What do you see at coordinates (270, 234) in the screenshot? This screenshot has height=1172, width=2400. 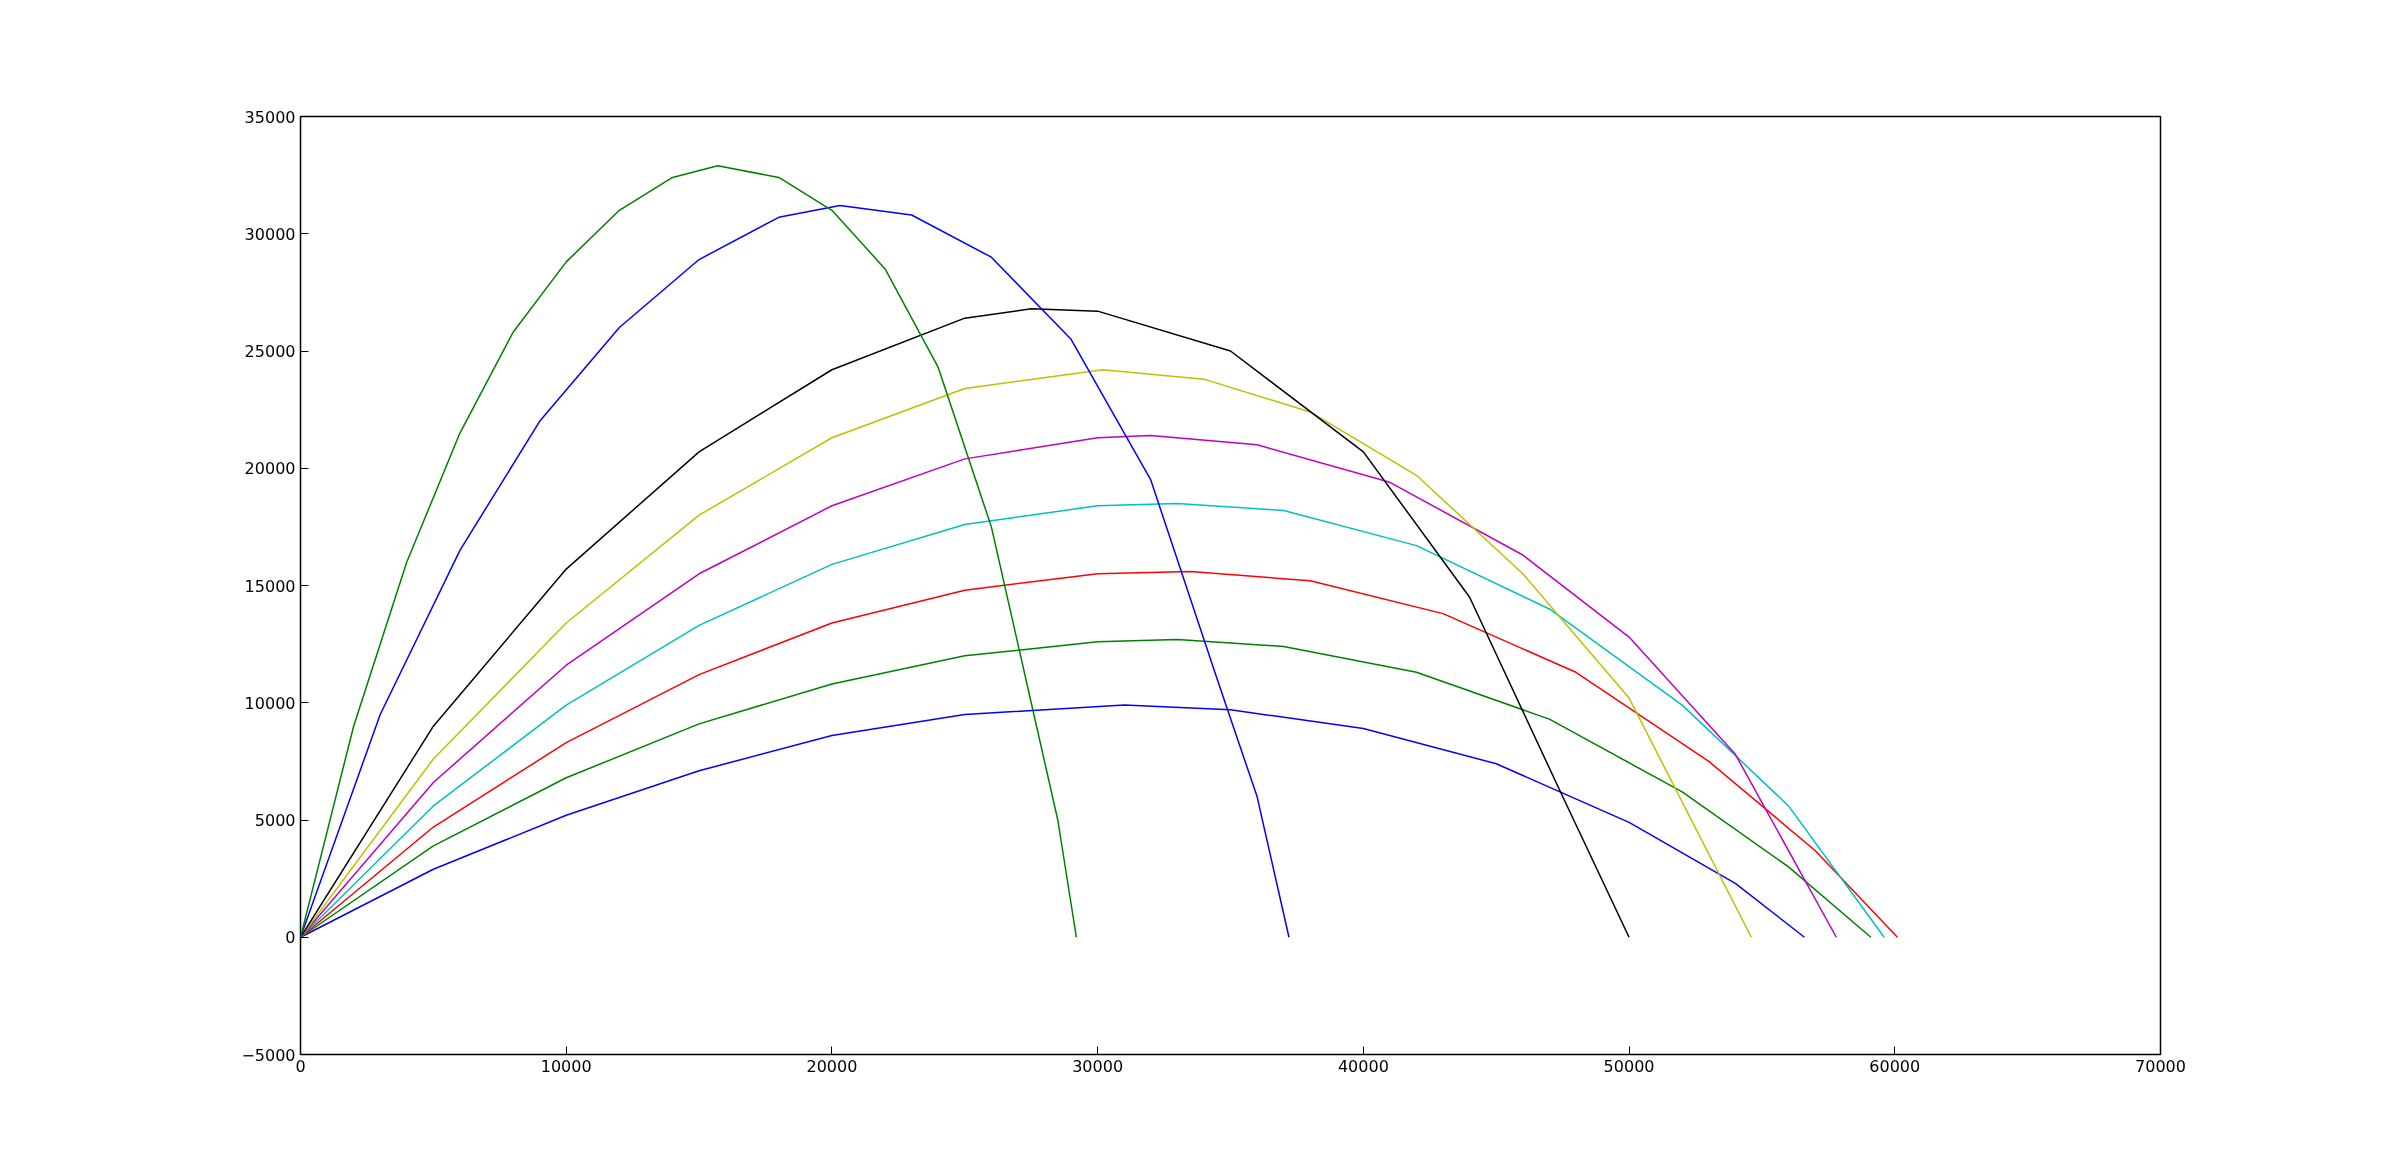 I see `y-tick-label: 30000` at bounding box center [270, 234].